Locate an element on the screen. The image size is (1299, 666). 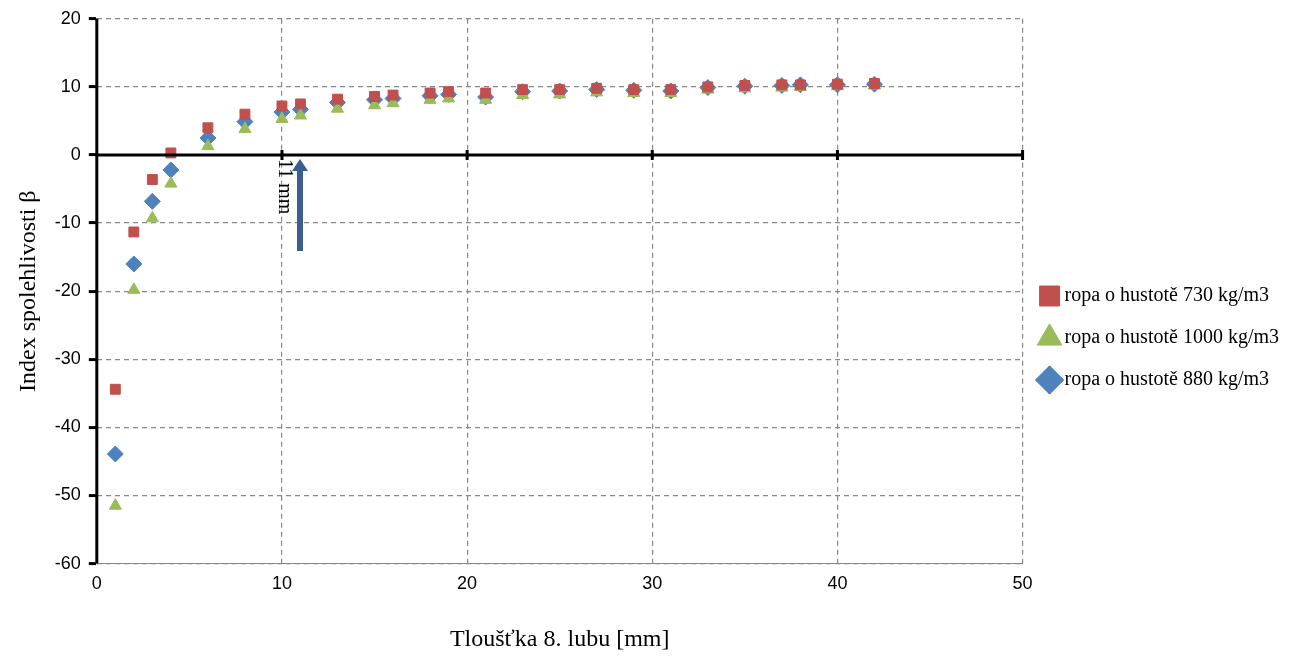
y-tick-label: -10 is located at coordinates (67, 222).